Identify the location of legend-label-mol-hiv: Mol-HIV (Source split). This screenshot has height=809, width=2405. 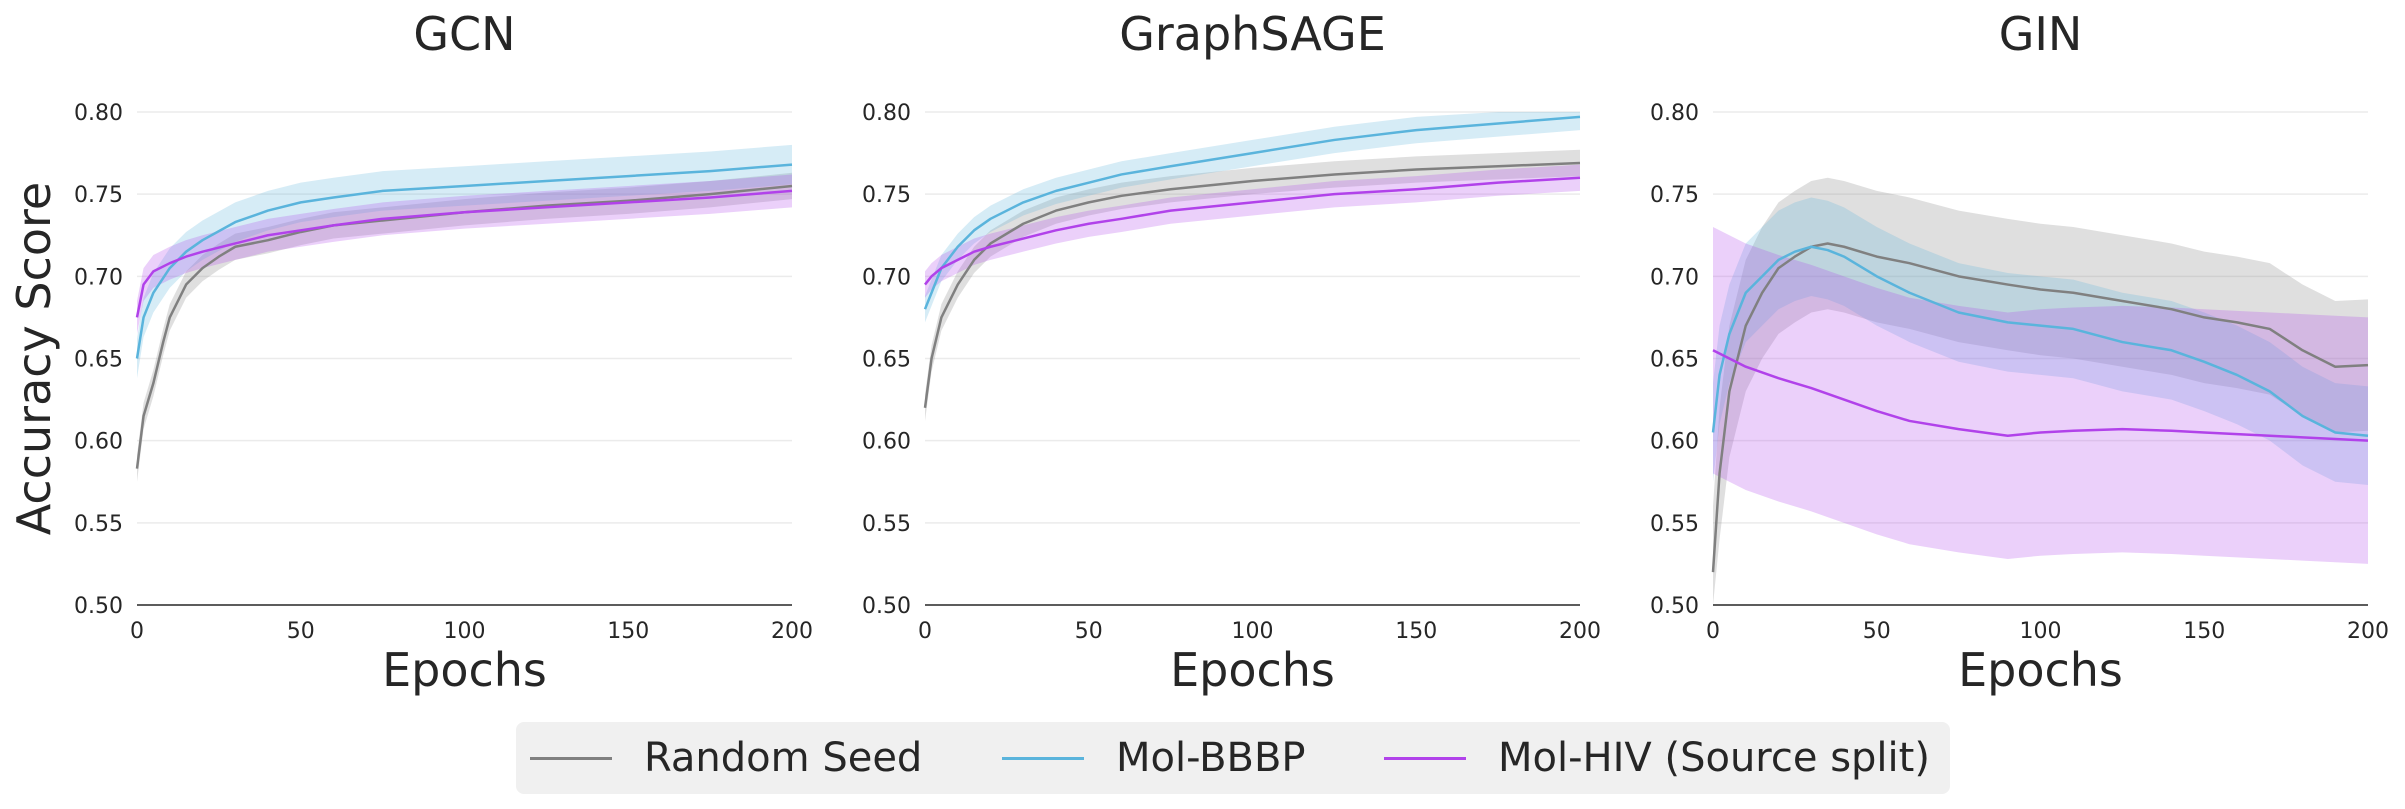
(1714, 758).